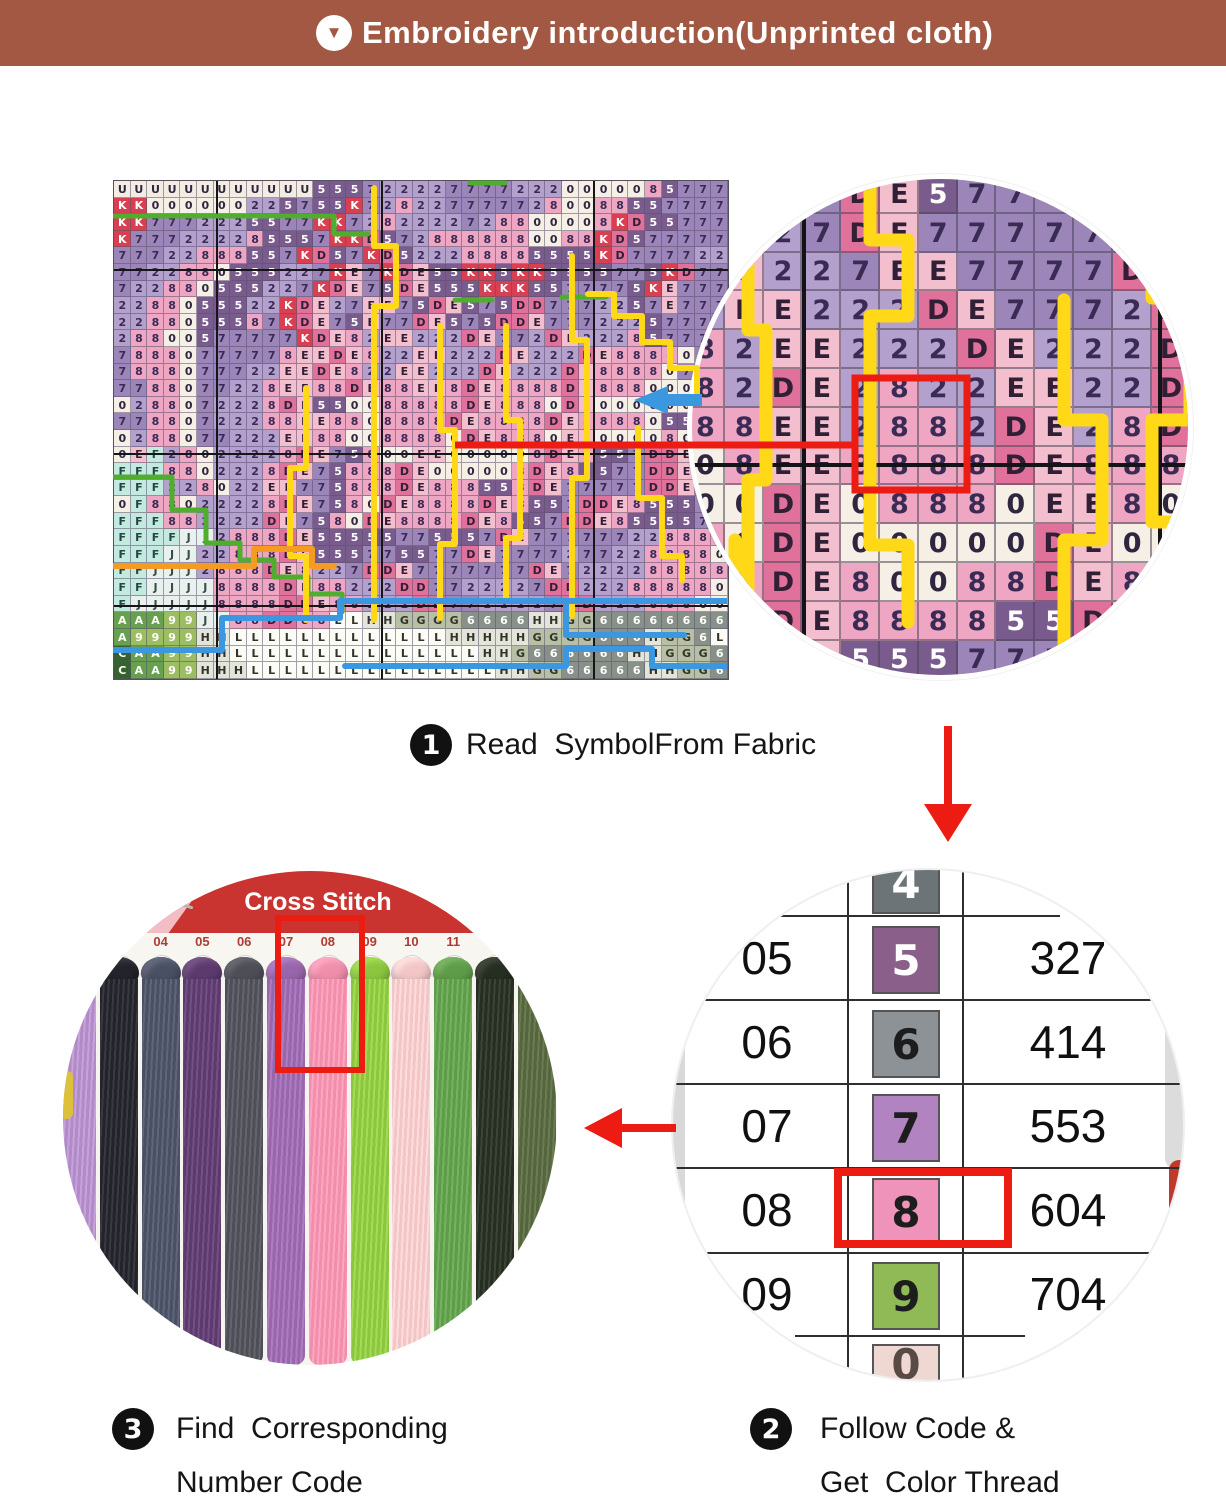 This screenshot has height=1500, width=1226. What do you see at coordinates (977, 233) in the screenshot?
I see `magnified-symbol-cell: 7` at bounding box center [977, 233].